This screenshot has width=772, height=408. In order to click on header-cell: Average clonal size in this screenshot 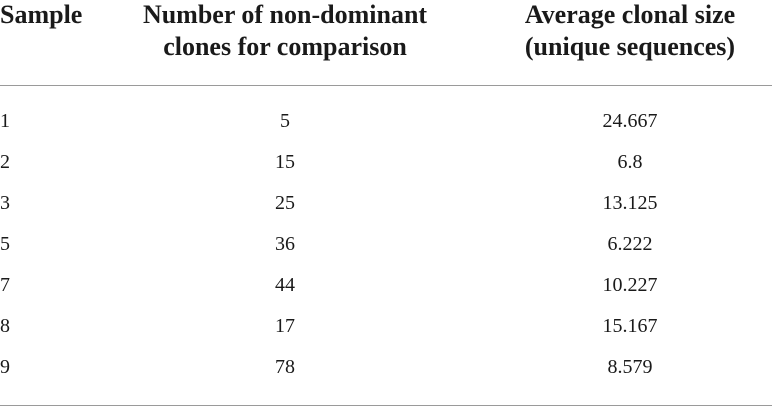, I will do `click(630, 14)`.